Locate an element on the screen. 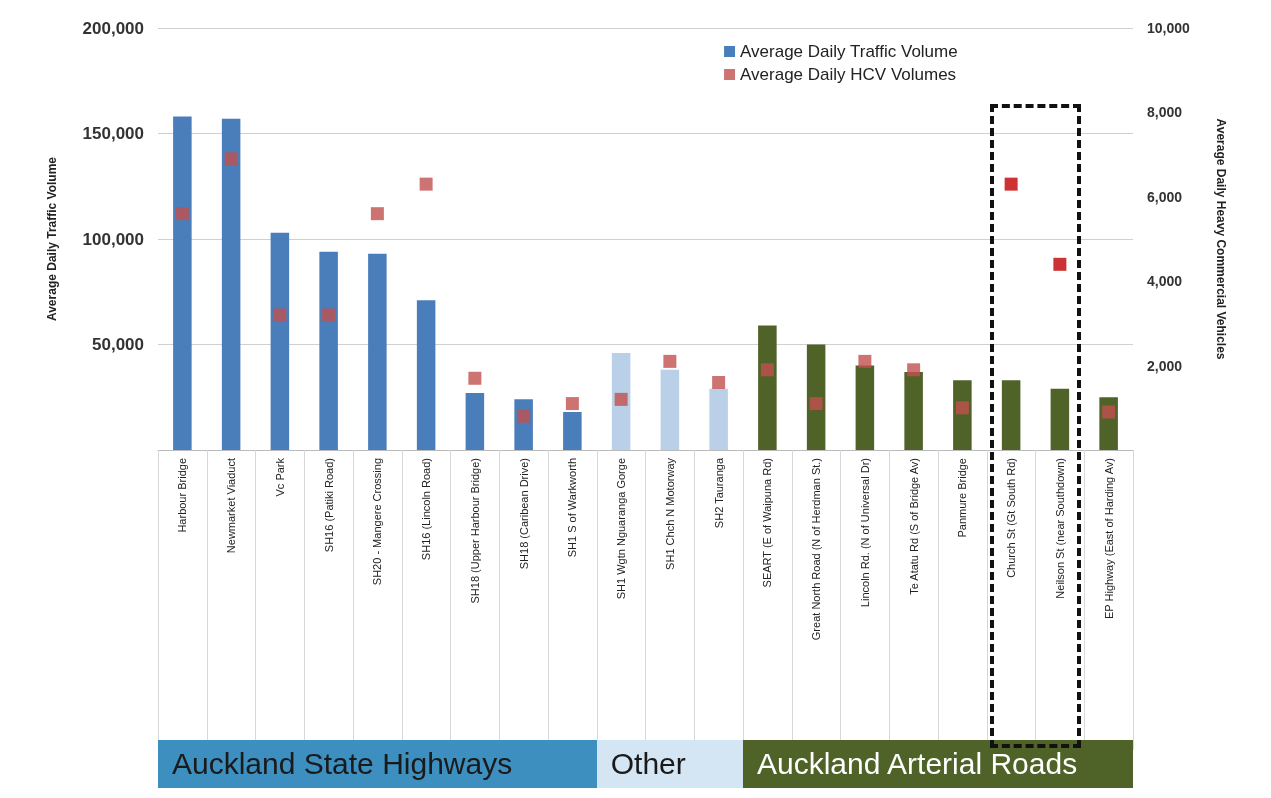 This screenshot has width=1271, height=798. x-tick-label: SH1 Chch N Motorway is located at coordinates (669, 513).